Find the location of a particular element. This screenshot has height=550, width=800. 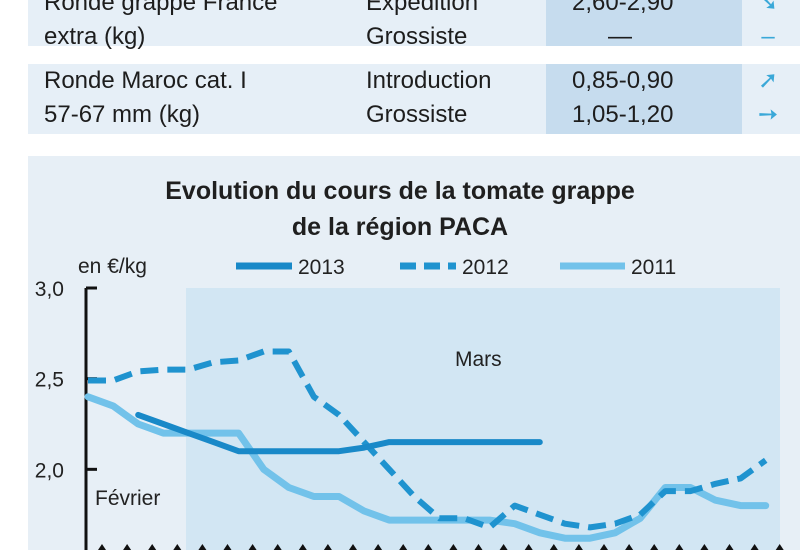

y-tick-label: 2,5 is located at coordinates (49, 380).